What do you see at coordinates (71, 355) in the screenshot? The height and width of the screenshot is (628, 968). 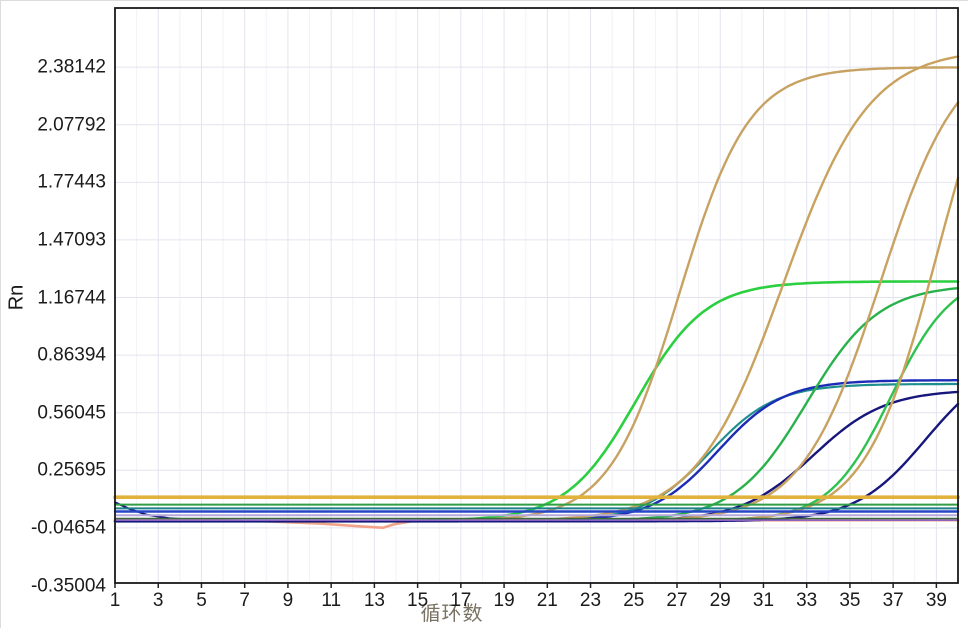 I see `y-tick-label: 0.86394` at bounding box center [71, 355].